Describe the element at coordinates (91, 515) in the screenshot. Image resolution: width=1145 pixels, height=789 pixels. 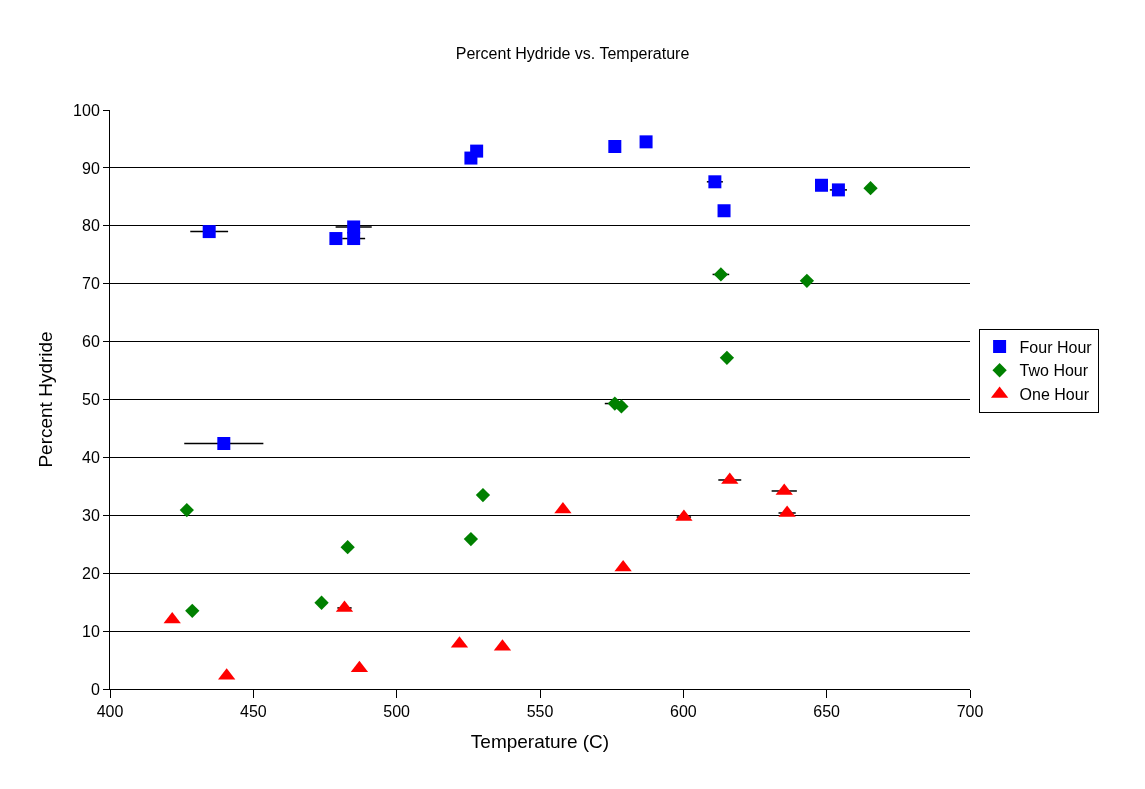
I see `y-tick-label: 30` at that location.